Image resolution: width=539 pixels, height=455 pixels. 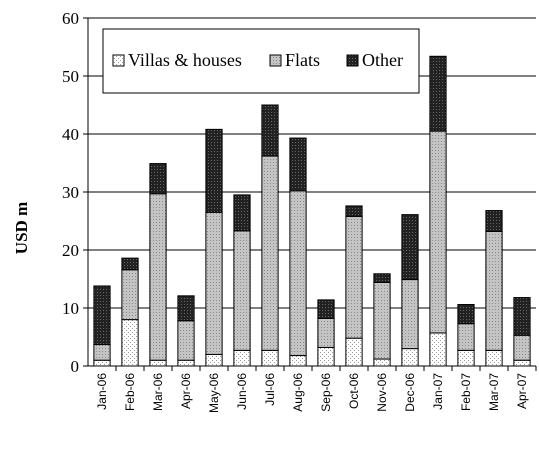 I want to click on x-category-label: Jul-06, so click(x=270, y=389).